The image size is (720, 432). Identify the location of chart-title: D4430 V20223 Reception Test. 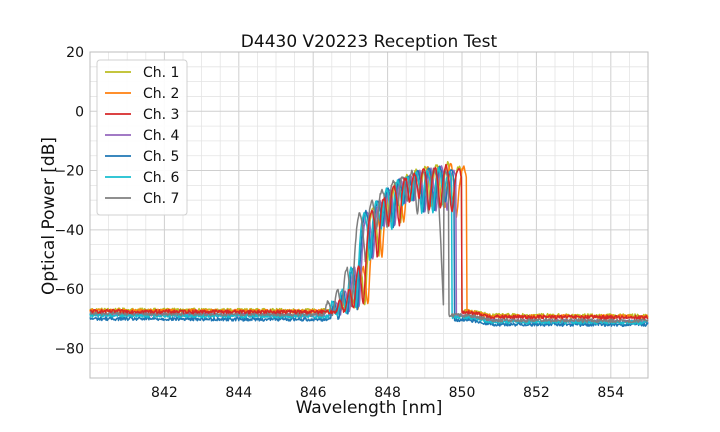
(369, 42).